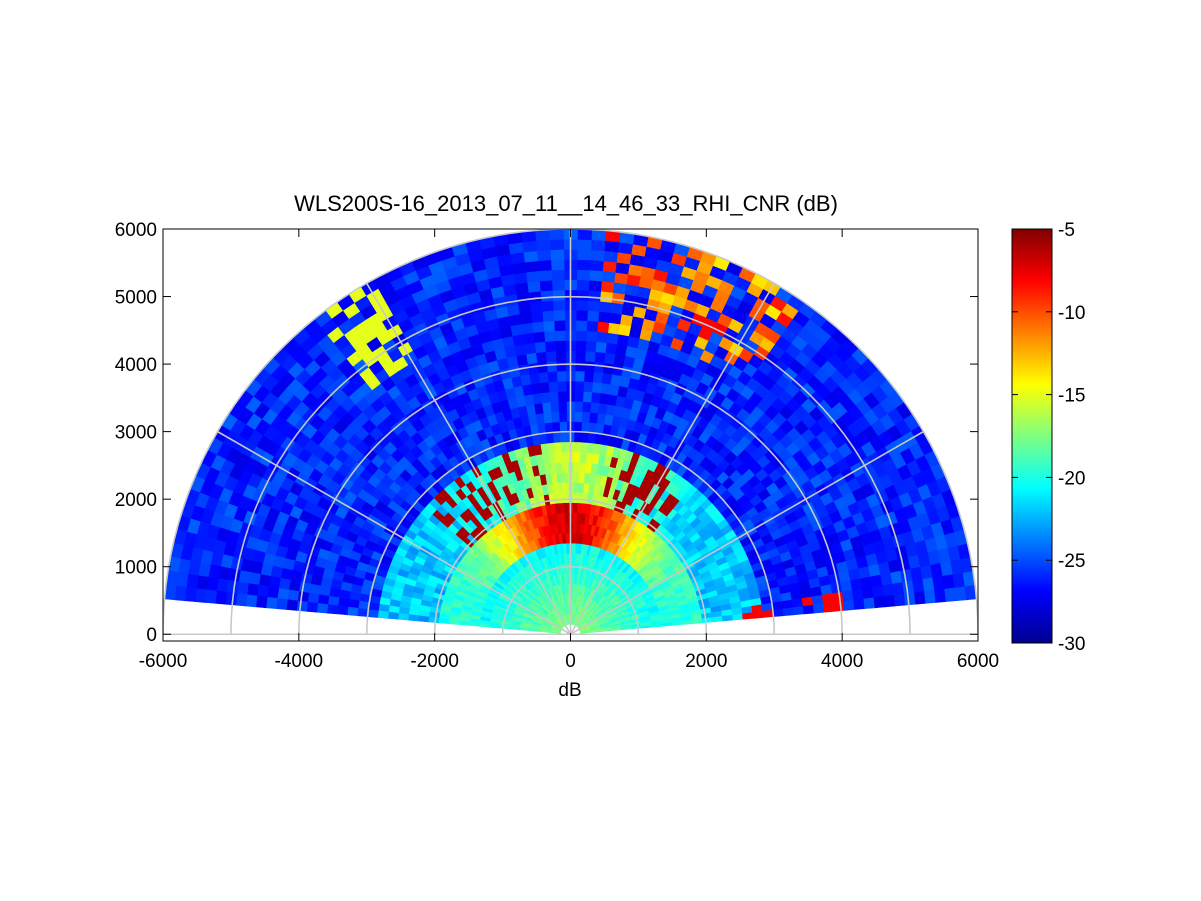 This screenshot has height=901, width=1201. Describe the element at coordinates (842, 661) in the screenshot. I see `x-tick-label: 4000` at that location.